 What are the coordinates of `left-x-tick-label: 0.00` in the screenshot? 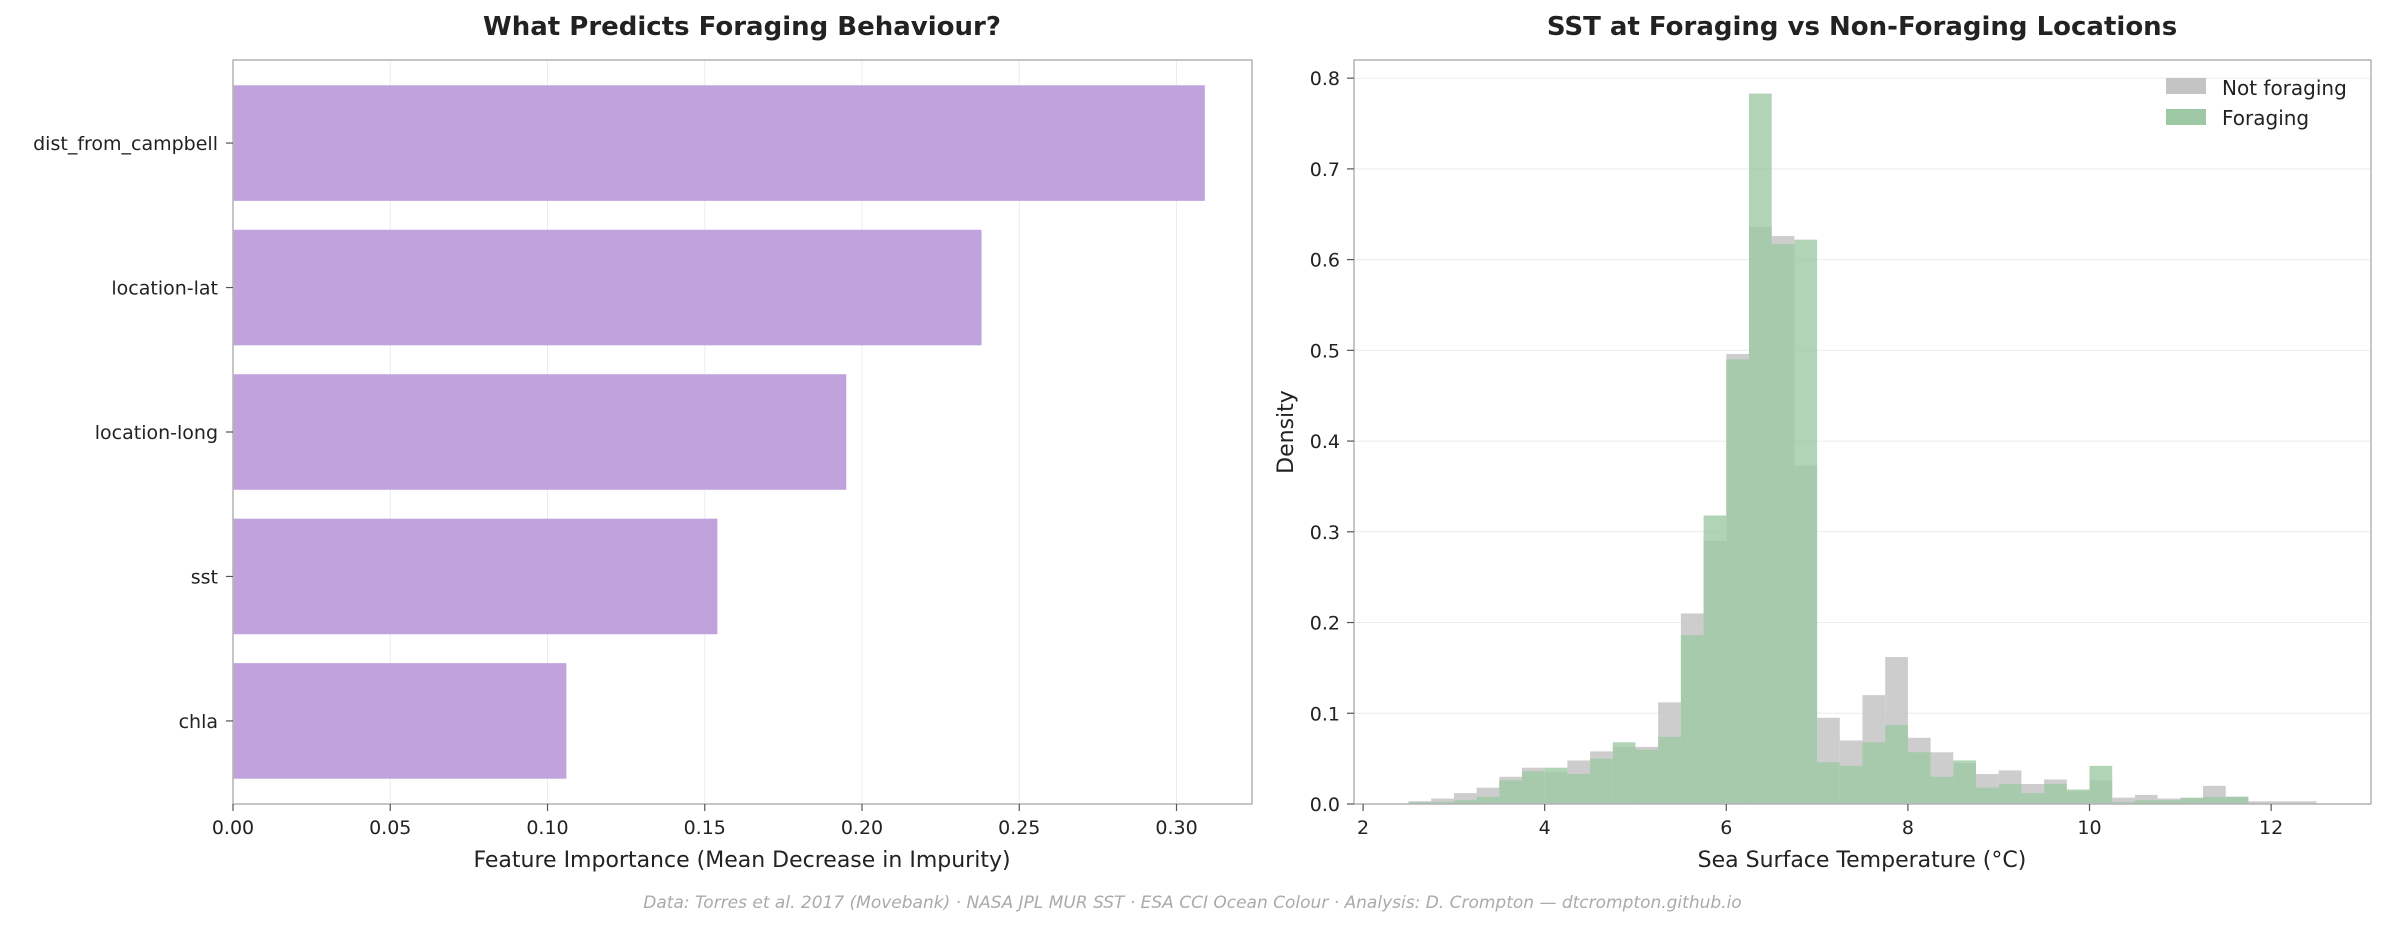 It's located at (233, 828).